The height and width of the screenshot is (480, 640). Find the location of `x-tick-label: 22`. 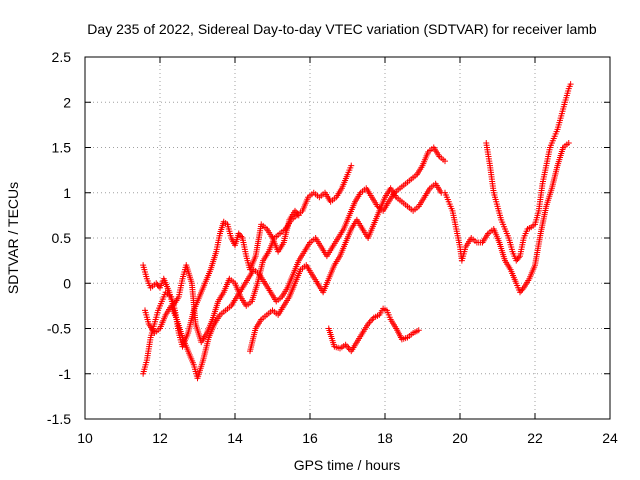

x-tick-label: 22 is located at coordinates (535, 438).